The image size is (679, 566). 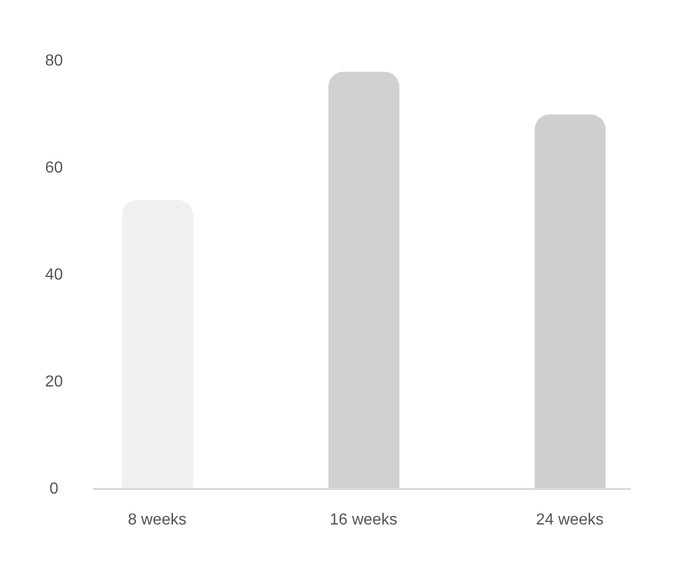 I want to click on x-tick-label: 8 weeks, so click(x=157, y=519).